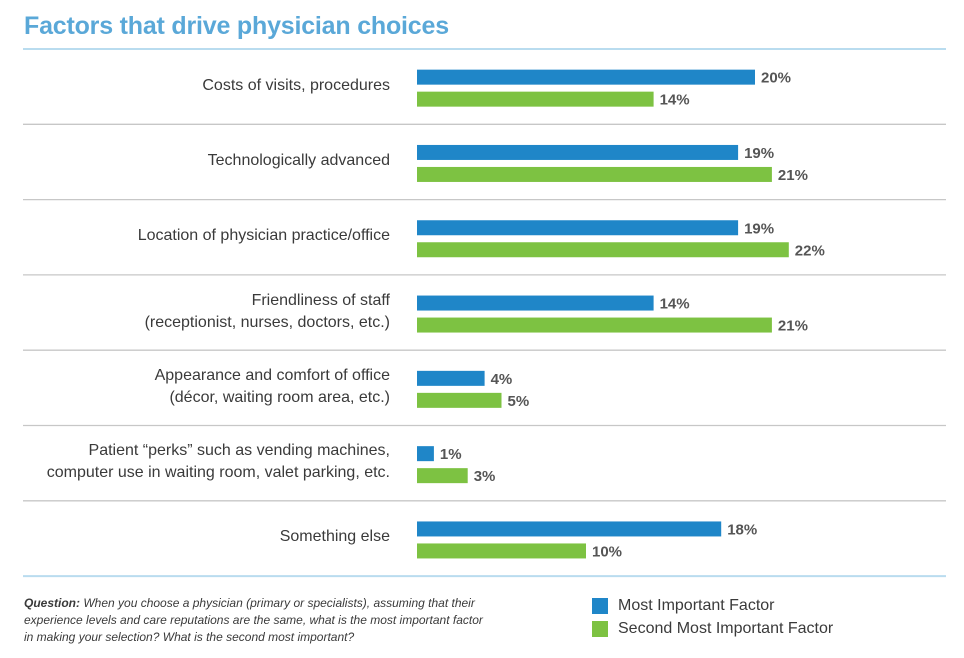  What do you see at coordinates (485, 476) in the screenshot?
I see `value-label-second: 3%` at bounding box center [485, 476].